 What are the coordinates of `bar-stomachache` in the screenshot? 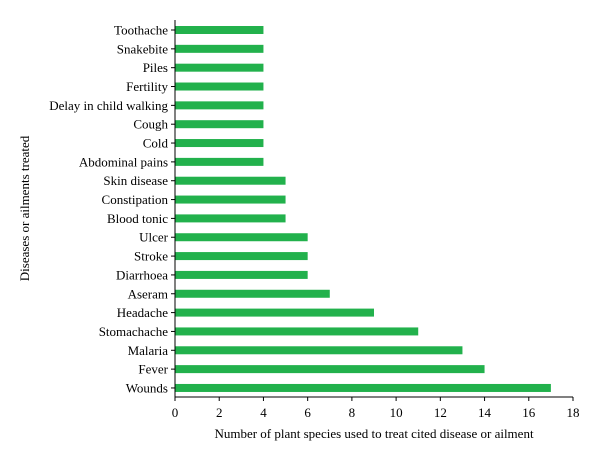 It's located at (297, 331).